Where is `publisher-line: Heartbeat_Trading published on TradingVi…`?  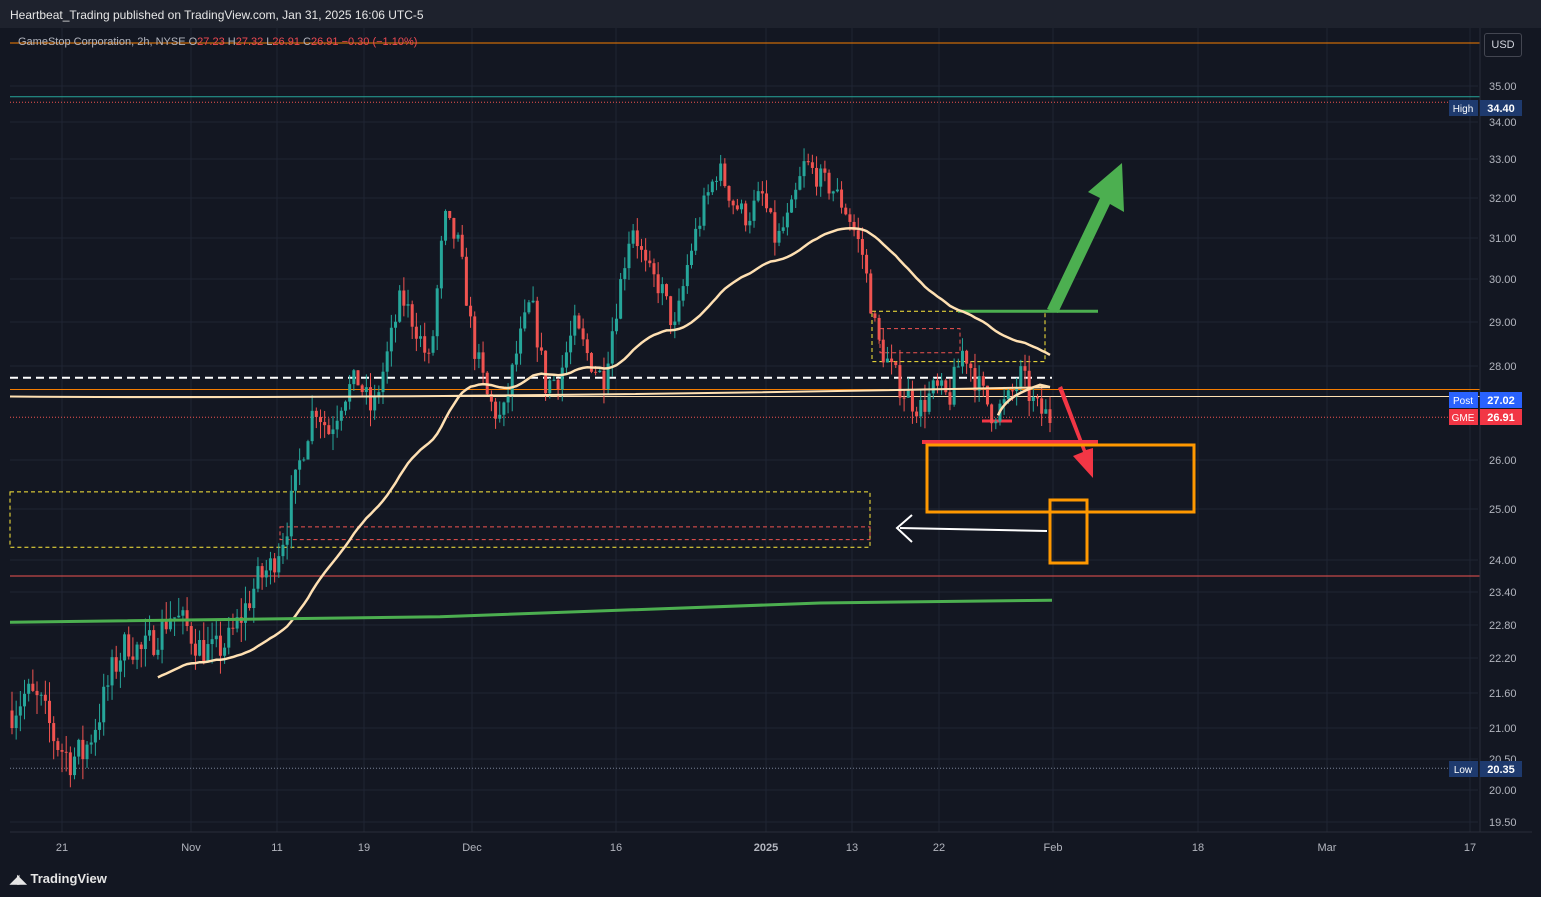
publisher-line: Heartbeat_Trading published on TradingVi… is located at coordinates (217, 15).